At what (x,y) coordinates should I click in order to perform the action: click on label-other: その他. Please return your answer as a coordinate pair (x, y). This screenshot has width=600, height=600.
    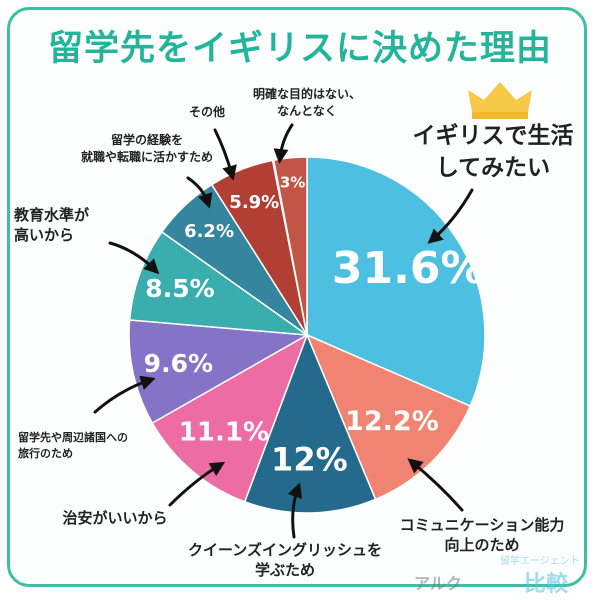
    Looking at the image, I should click on (206, 112).